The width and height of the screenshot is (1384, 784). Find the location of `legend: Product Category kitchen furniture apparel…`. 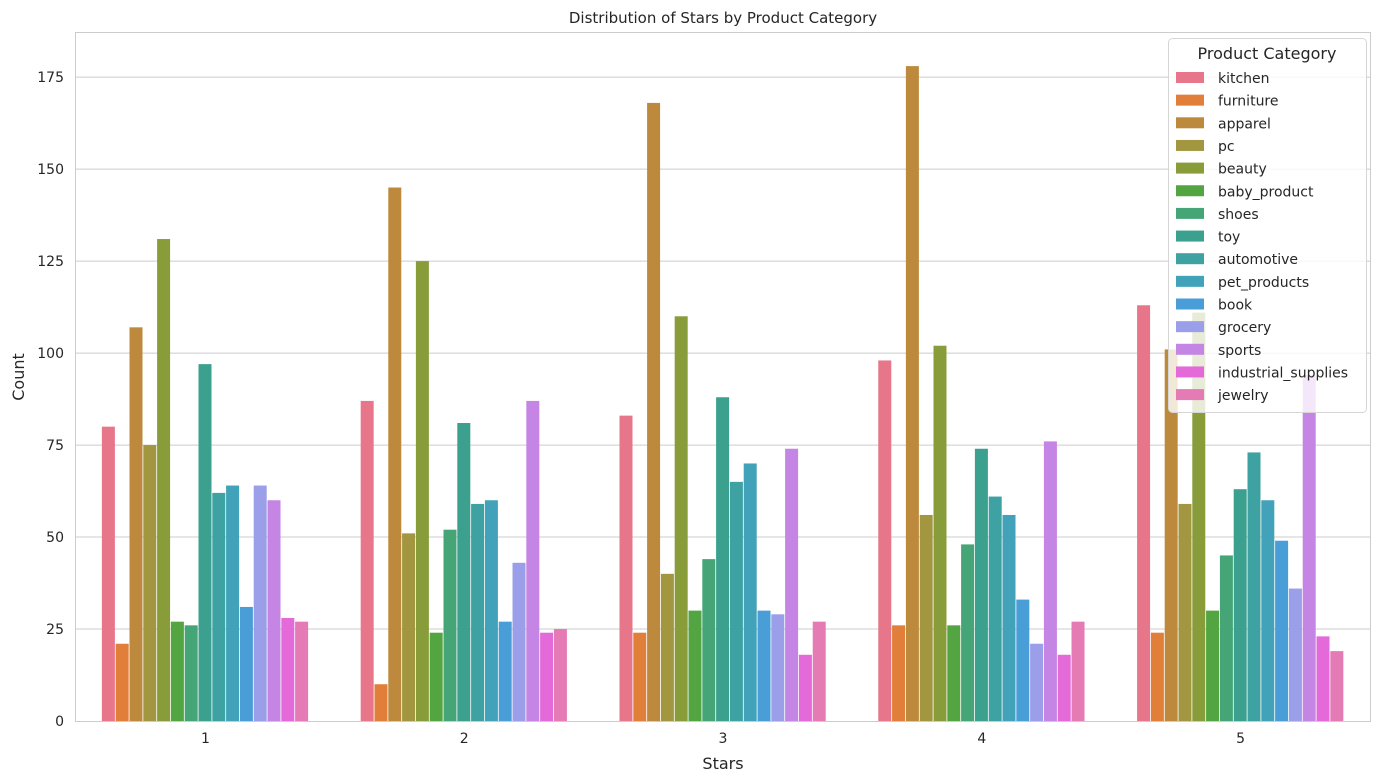

legend: Product Category kitchen furniture apparel… is located at coordinates (1267, 225).